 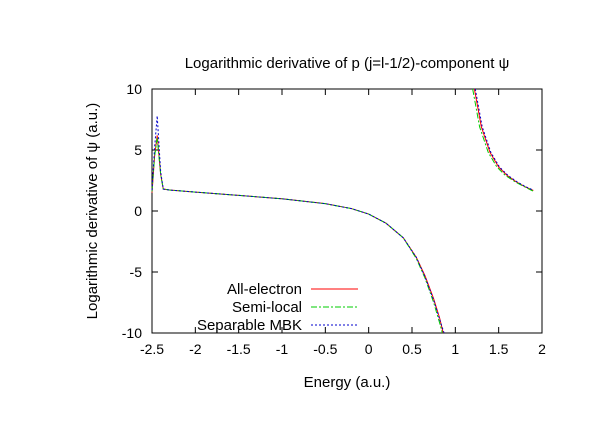 I want to click on x-tick-label: -1.5, so click(x=239, y=349).